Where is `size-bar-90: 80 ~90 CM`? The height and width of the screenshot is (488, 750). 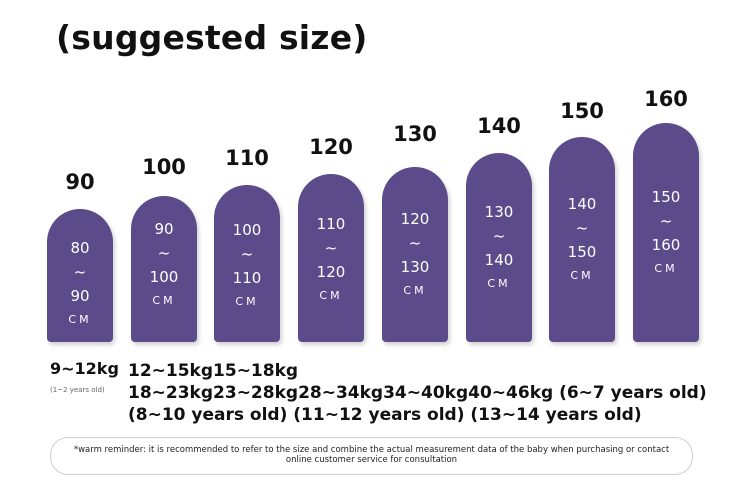 size-bar-90: 80 ~90 CM is located at coordinates (80, 275).